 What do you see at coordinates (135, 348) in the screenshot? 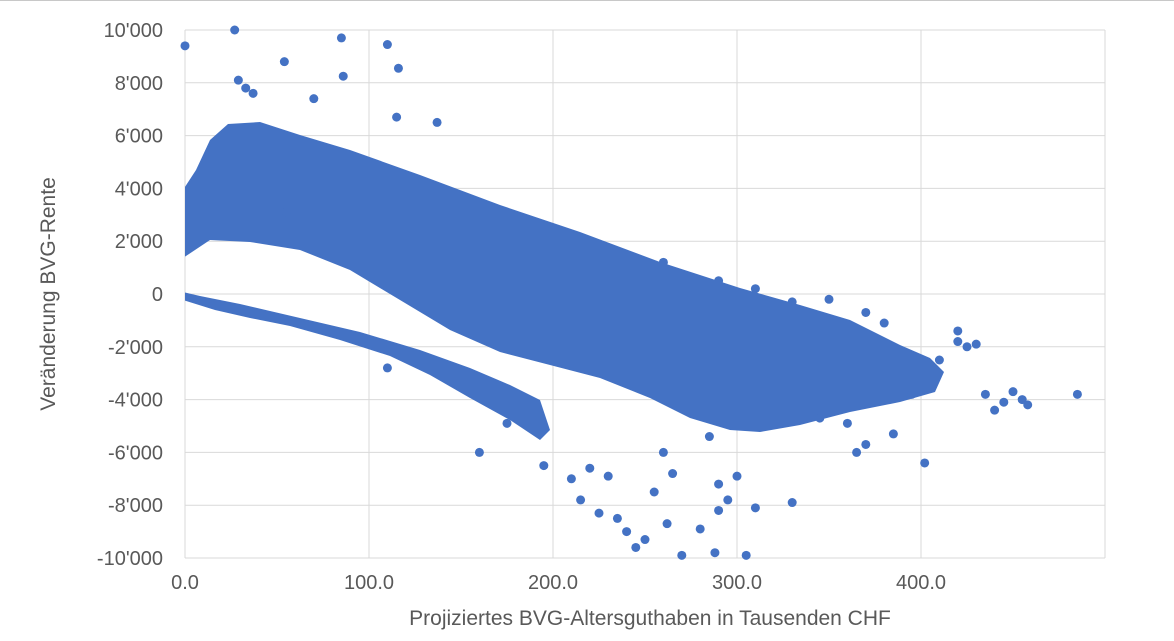
I see `y-tick-label: -2'000` at bounding box center [135, 348].